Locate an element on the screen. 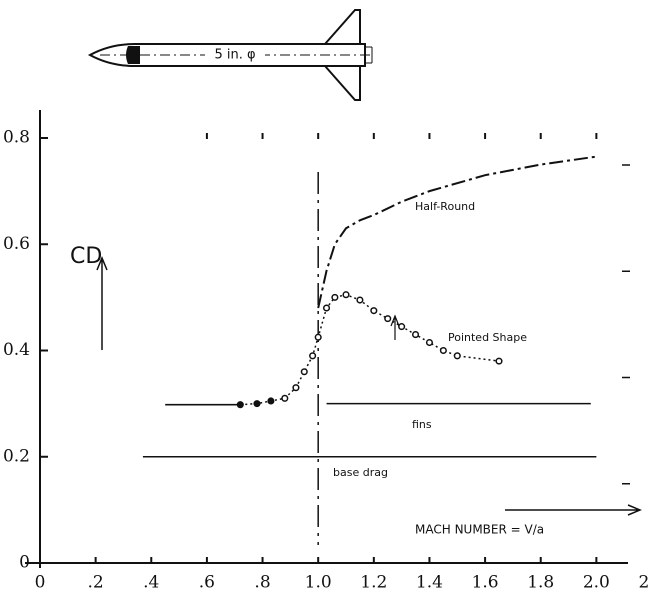  rocket-diagram: 5 in. φ is located at coordinates (230, 55).